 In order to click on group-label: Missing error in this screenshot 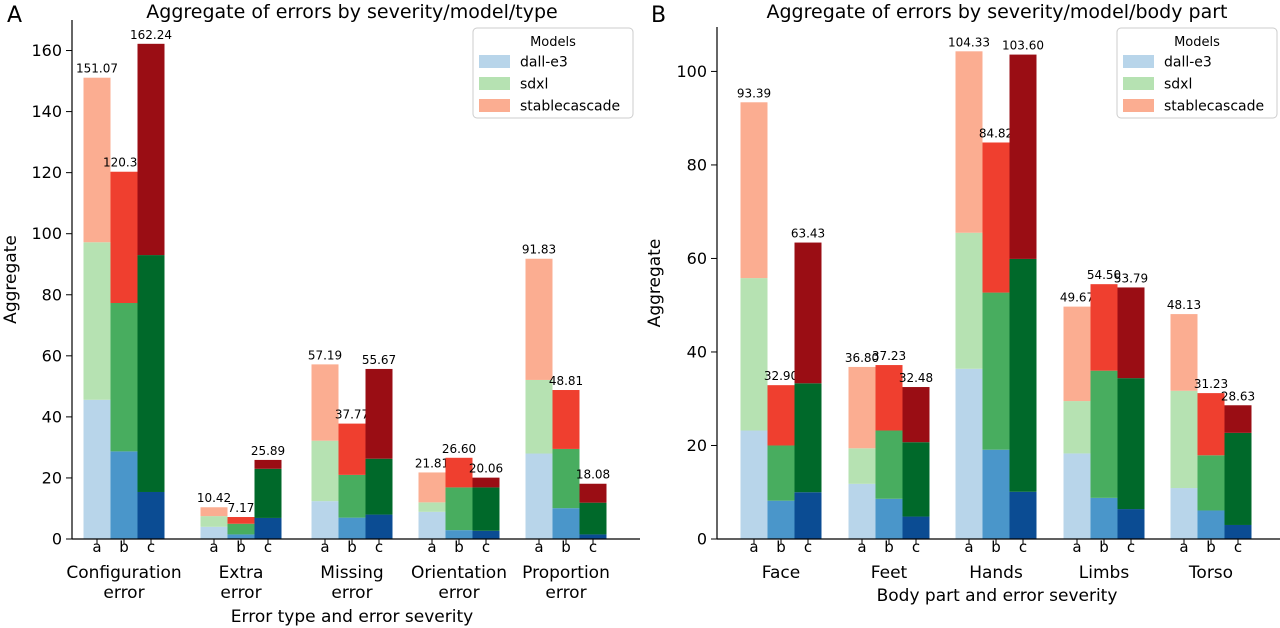, I will do `click(351, 583)`.